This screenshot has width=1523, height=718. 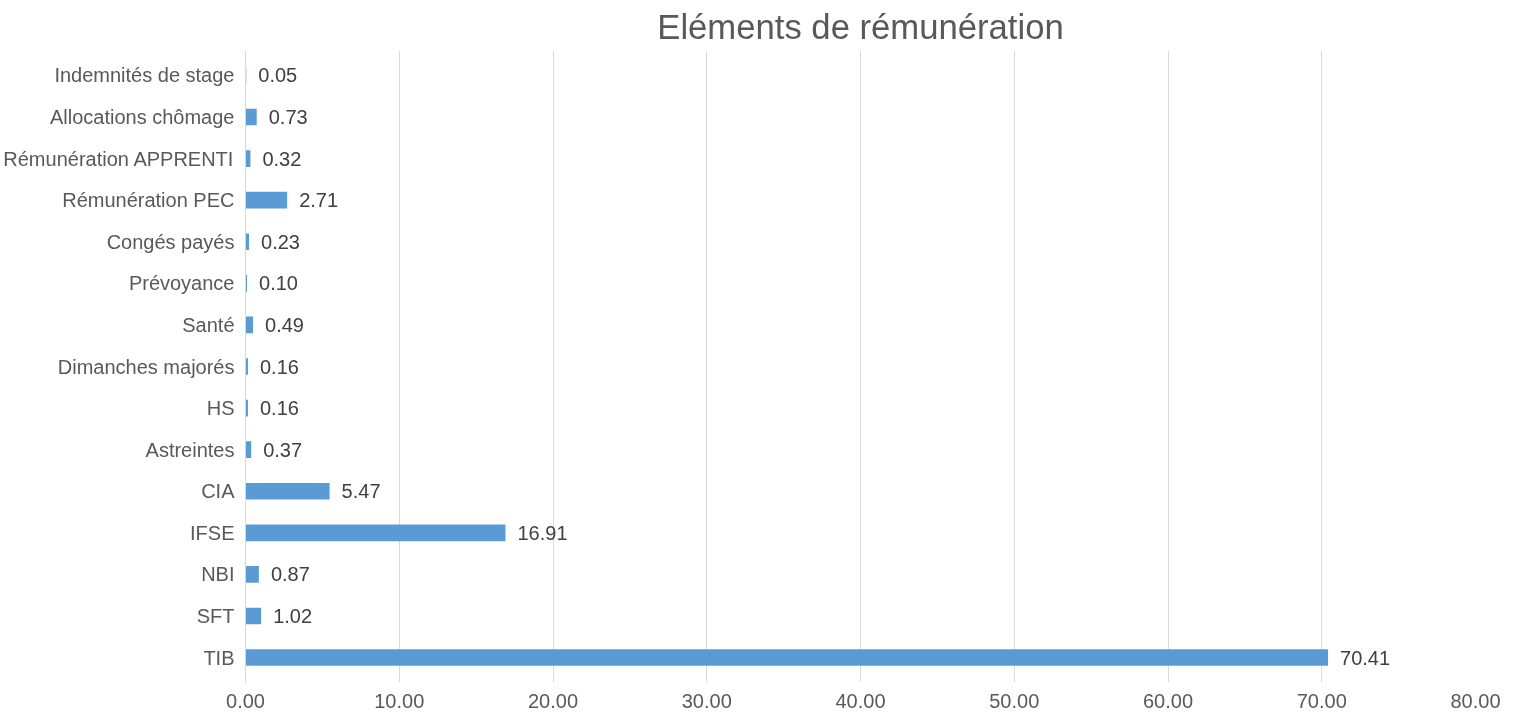 What do you see at coordinates (860, 700) in the screenshot?
I see `x-tick-label: 40.00` at bounding box center [860, 700].